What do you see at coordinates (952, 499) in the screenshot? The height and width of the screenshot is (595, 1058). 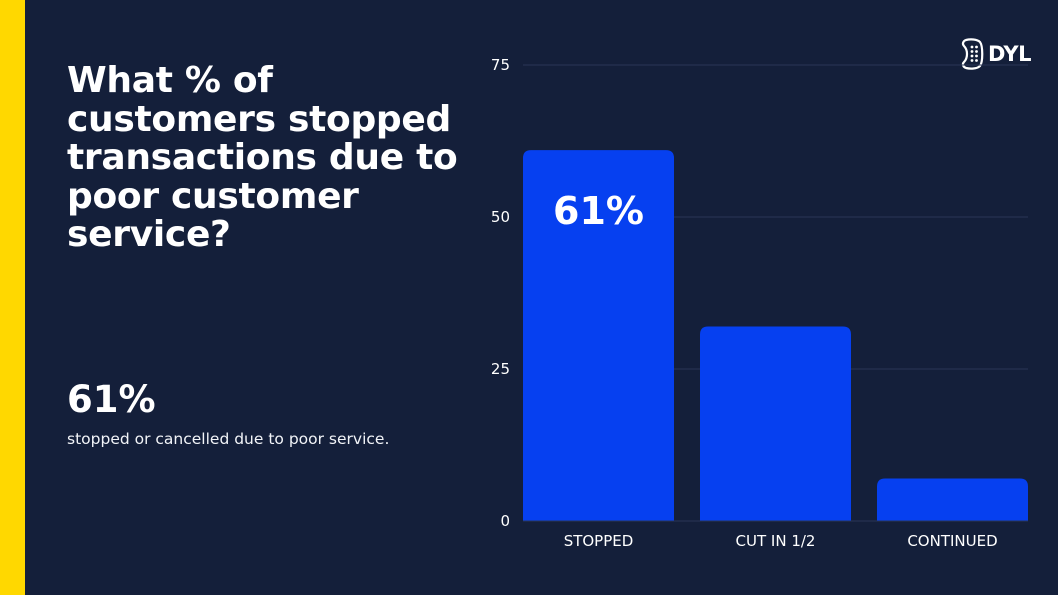 I see `bar-continued` at bounding box center [952, 499].